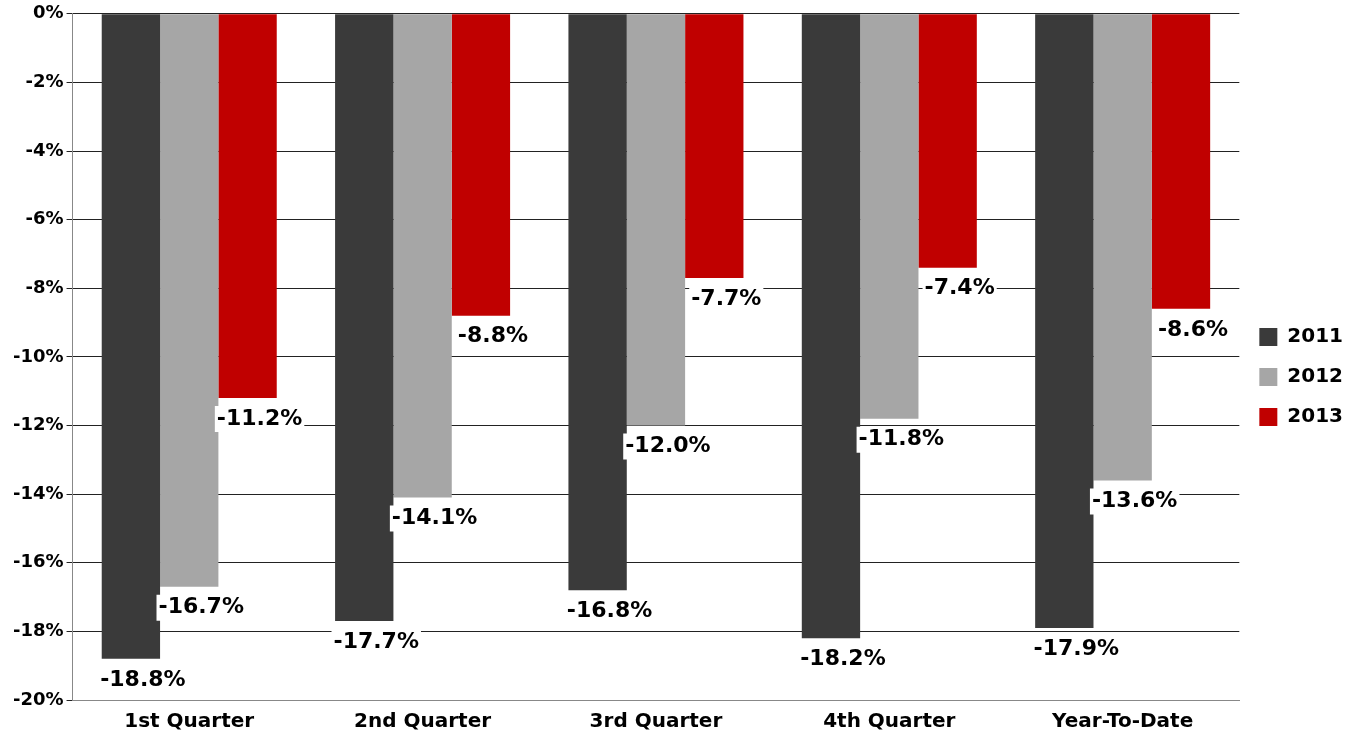 The width and height of the screenshot is (1363, 744). What do you see at coordinates (668, 445) in the screenshot?
I see `data-label: -12.0%` at bounding box center [668, 445].